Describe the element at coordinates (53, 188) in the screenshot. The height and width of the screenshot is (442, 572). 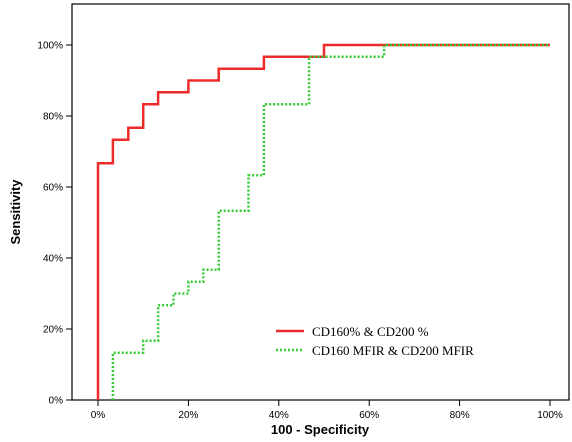
I see `y-tick-label: 60%` at that location.